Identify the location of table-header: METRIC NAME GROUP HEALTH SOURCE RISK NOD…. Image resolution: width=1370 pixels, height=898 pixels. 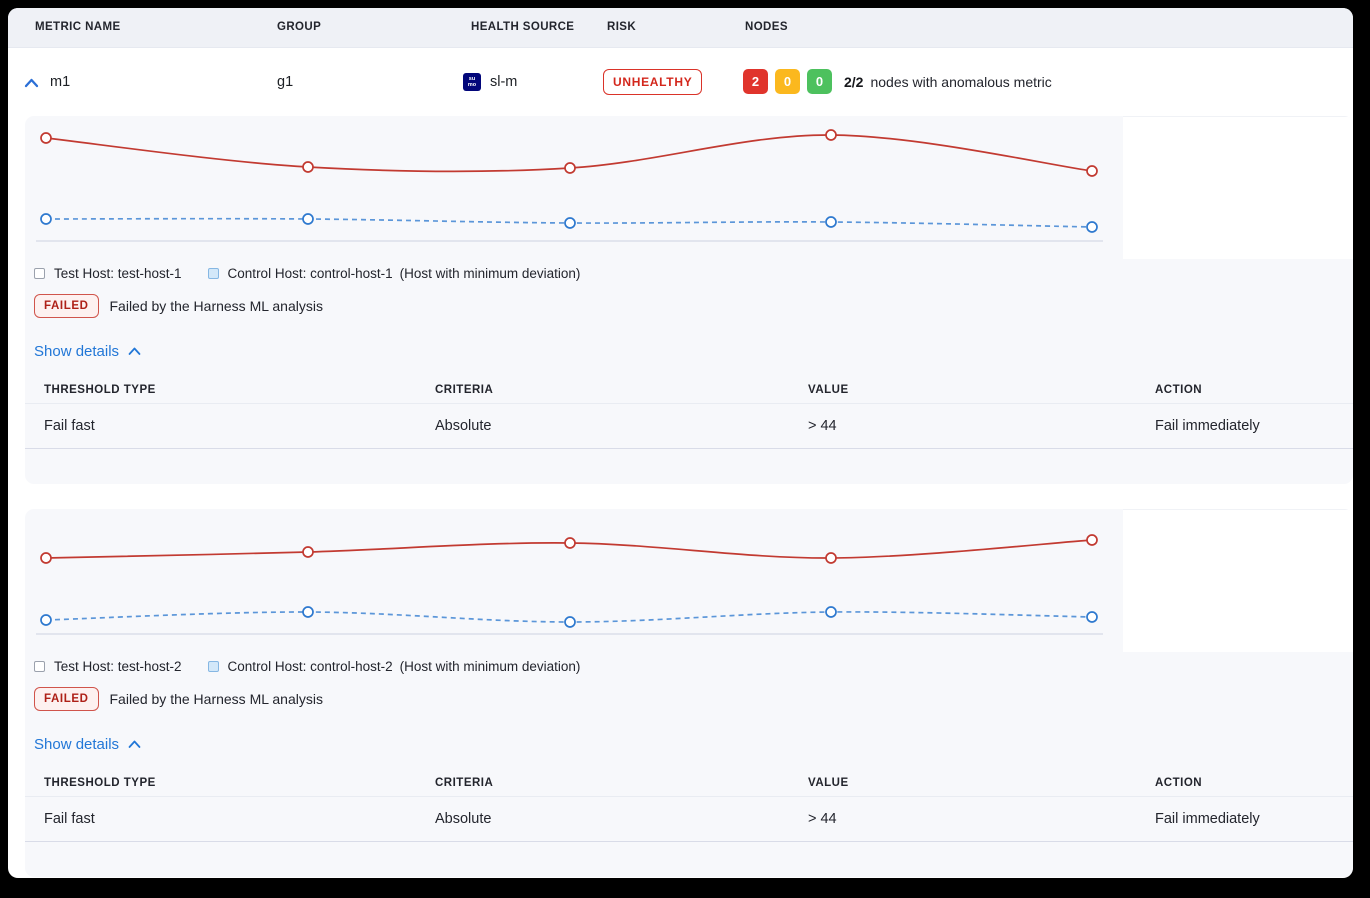
(680, 28).